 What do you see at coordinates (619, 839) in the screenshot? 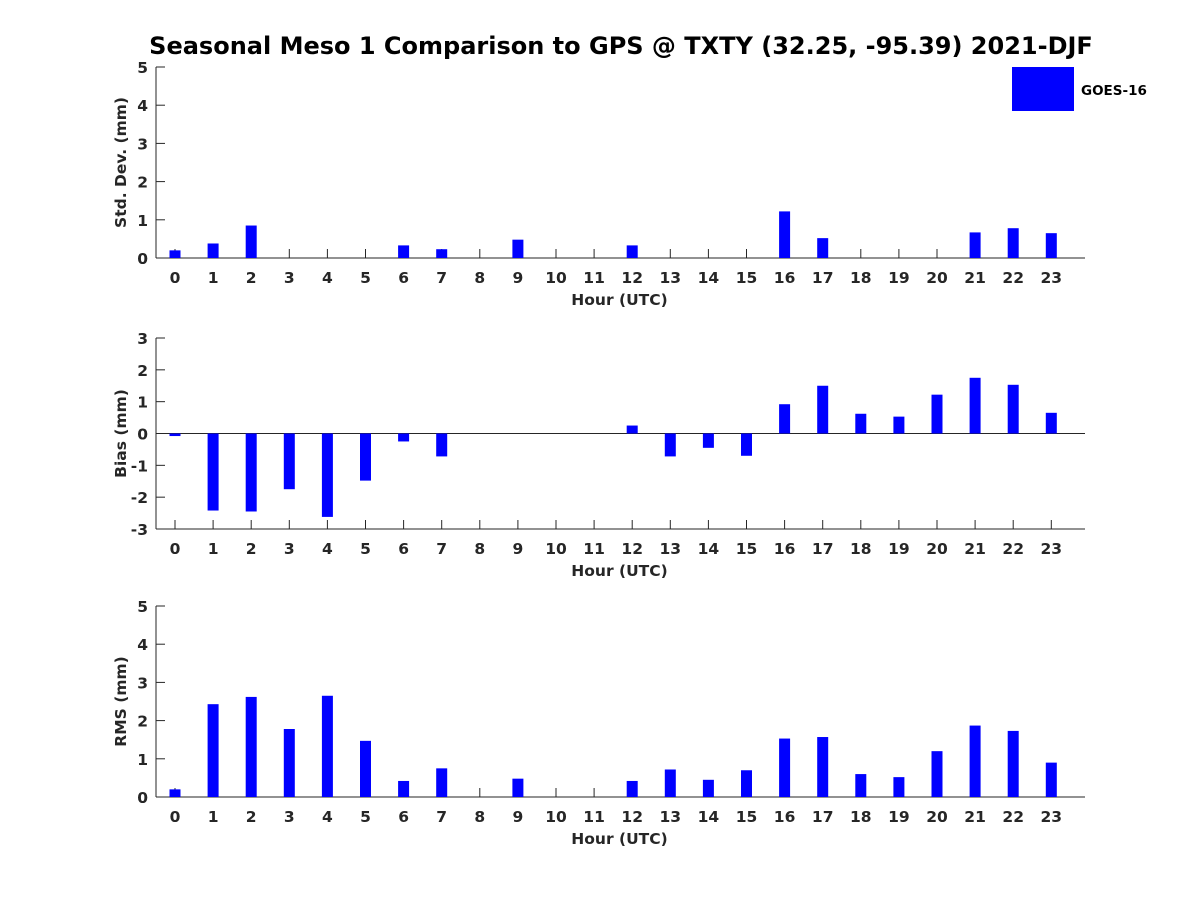
I see `x-axis-label: Hour (UTC)` at bounding box center [619, 839].